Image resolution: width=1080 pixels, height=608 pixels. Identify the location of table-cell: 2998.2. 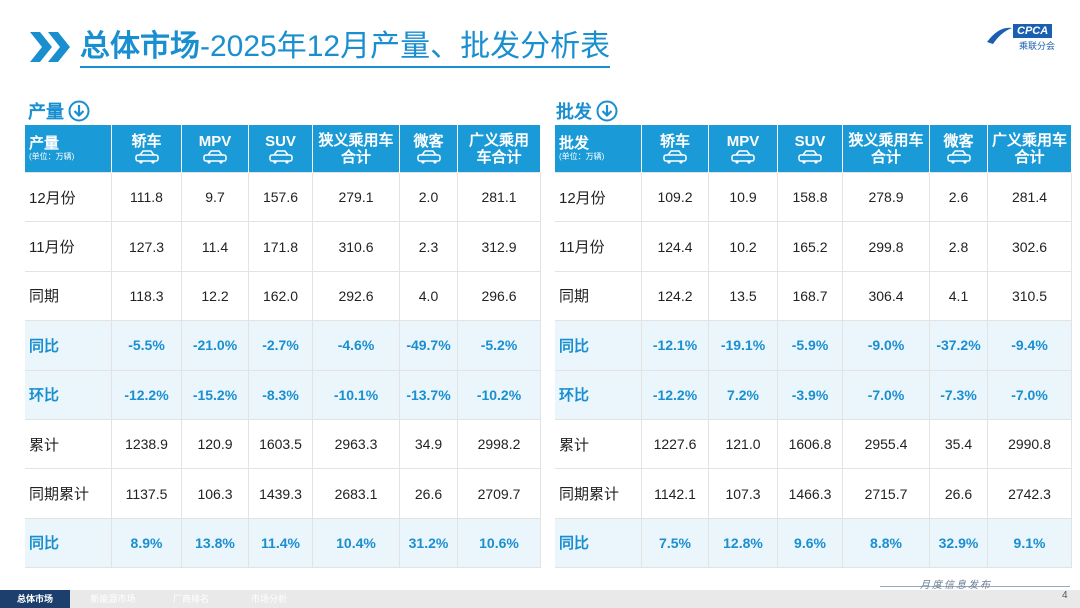
(499, 445).